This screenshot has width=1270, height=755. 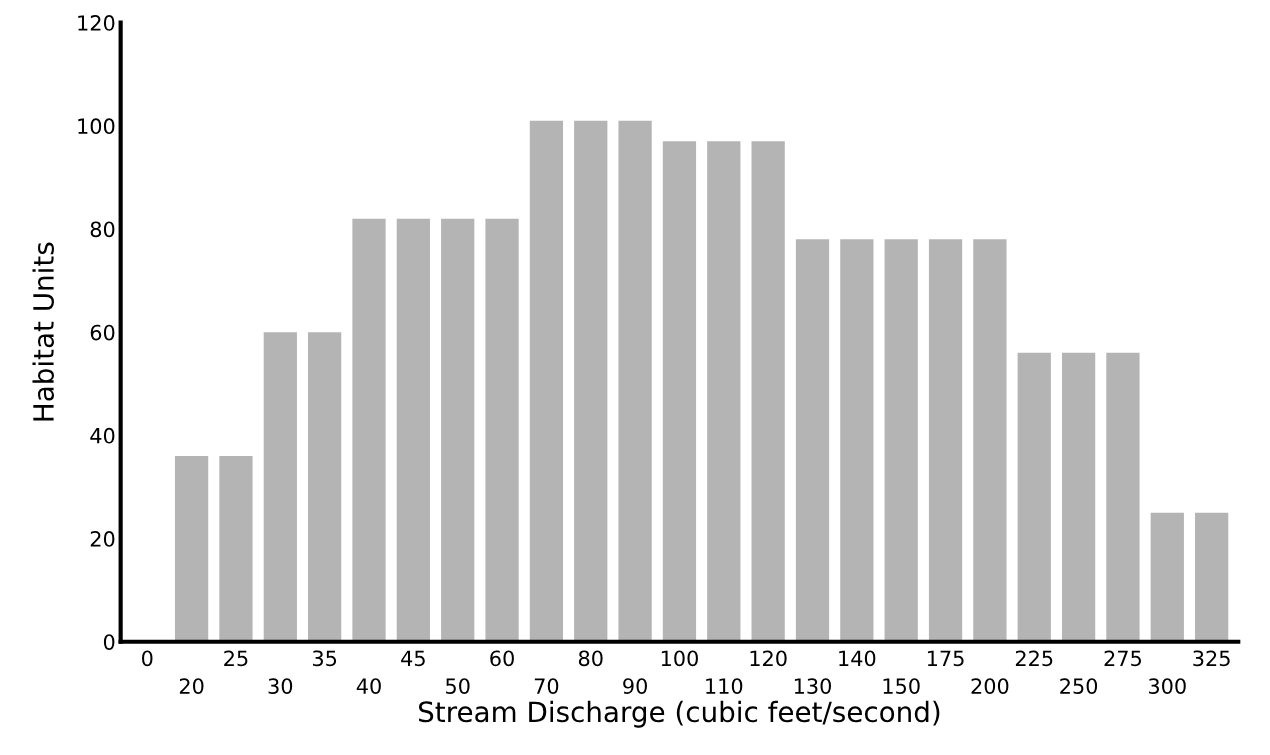 I want to click on x-tick-label: 200, so click(x=990, y=686).